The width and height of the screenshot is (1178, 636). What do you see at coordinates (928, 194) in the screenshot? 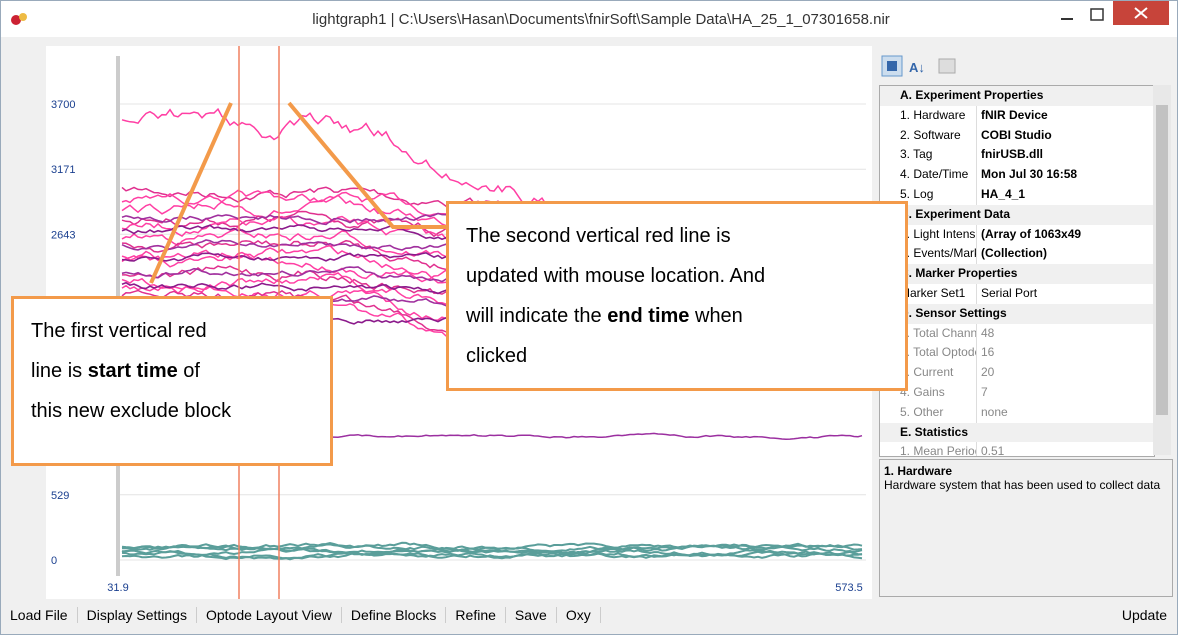
I see `property-name: 5. Log` at bounding box center [928, 194].